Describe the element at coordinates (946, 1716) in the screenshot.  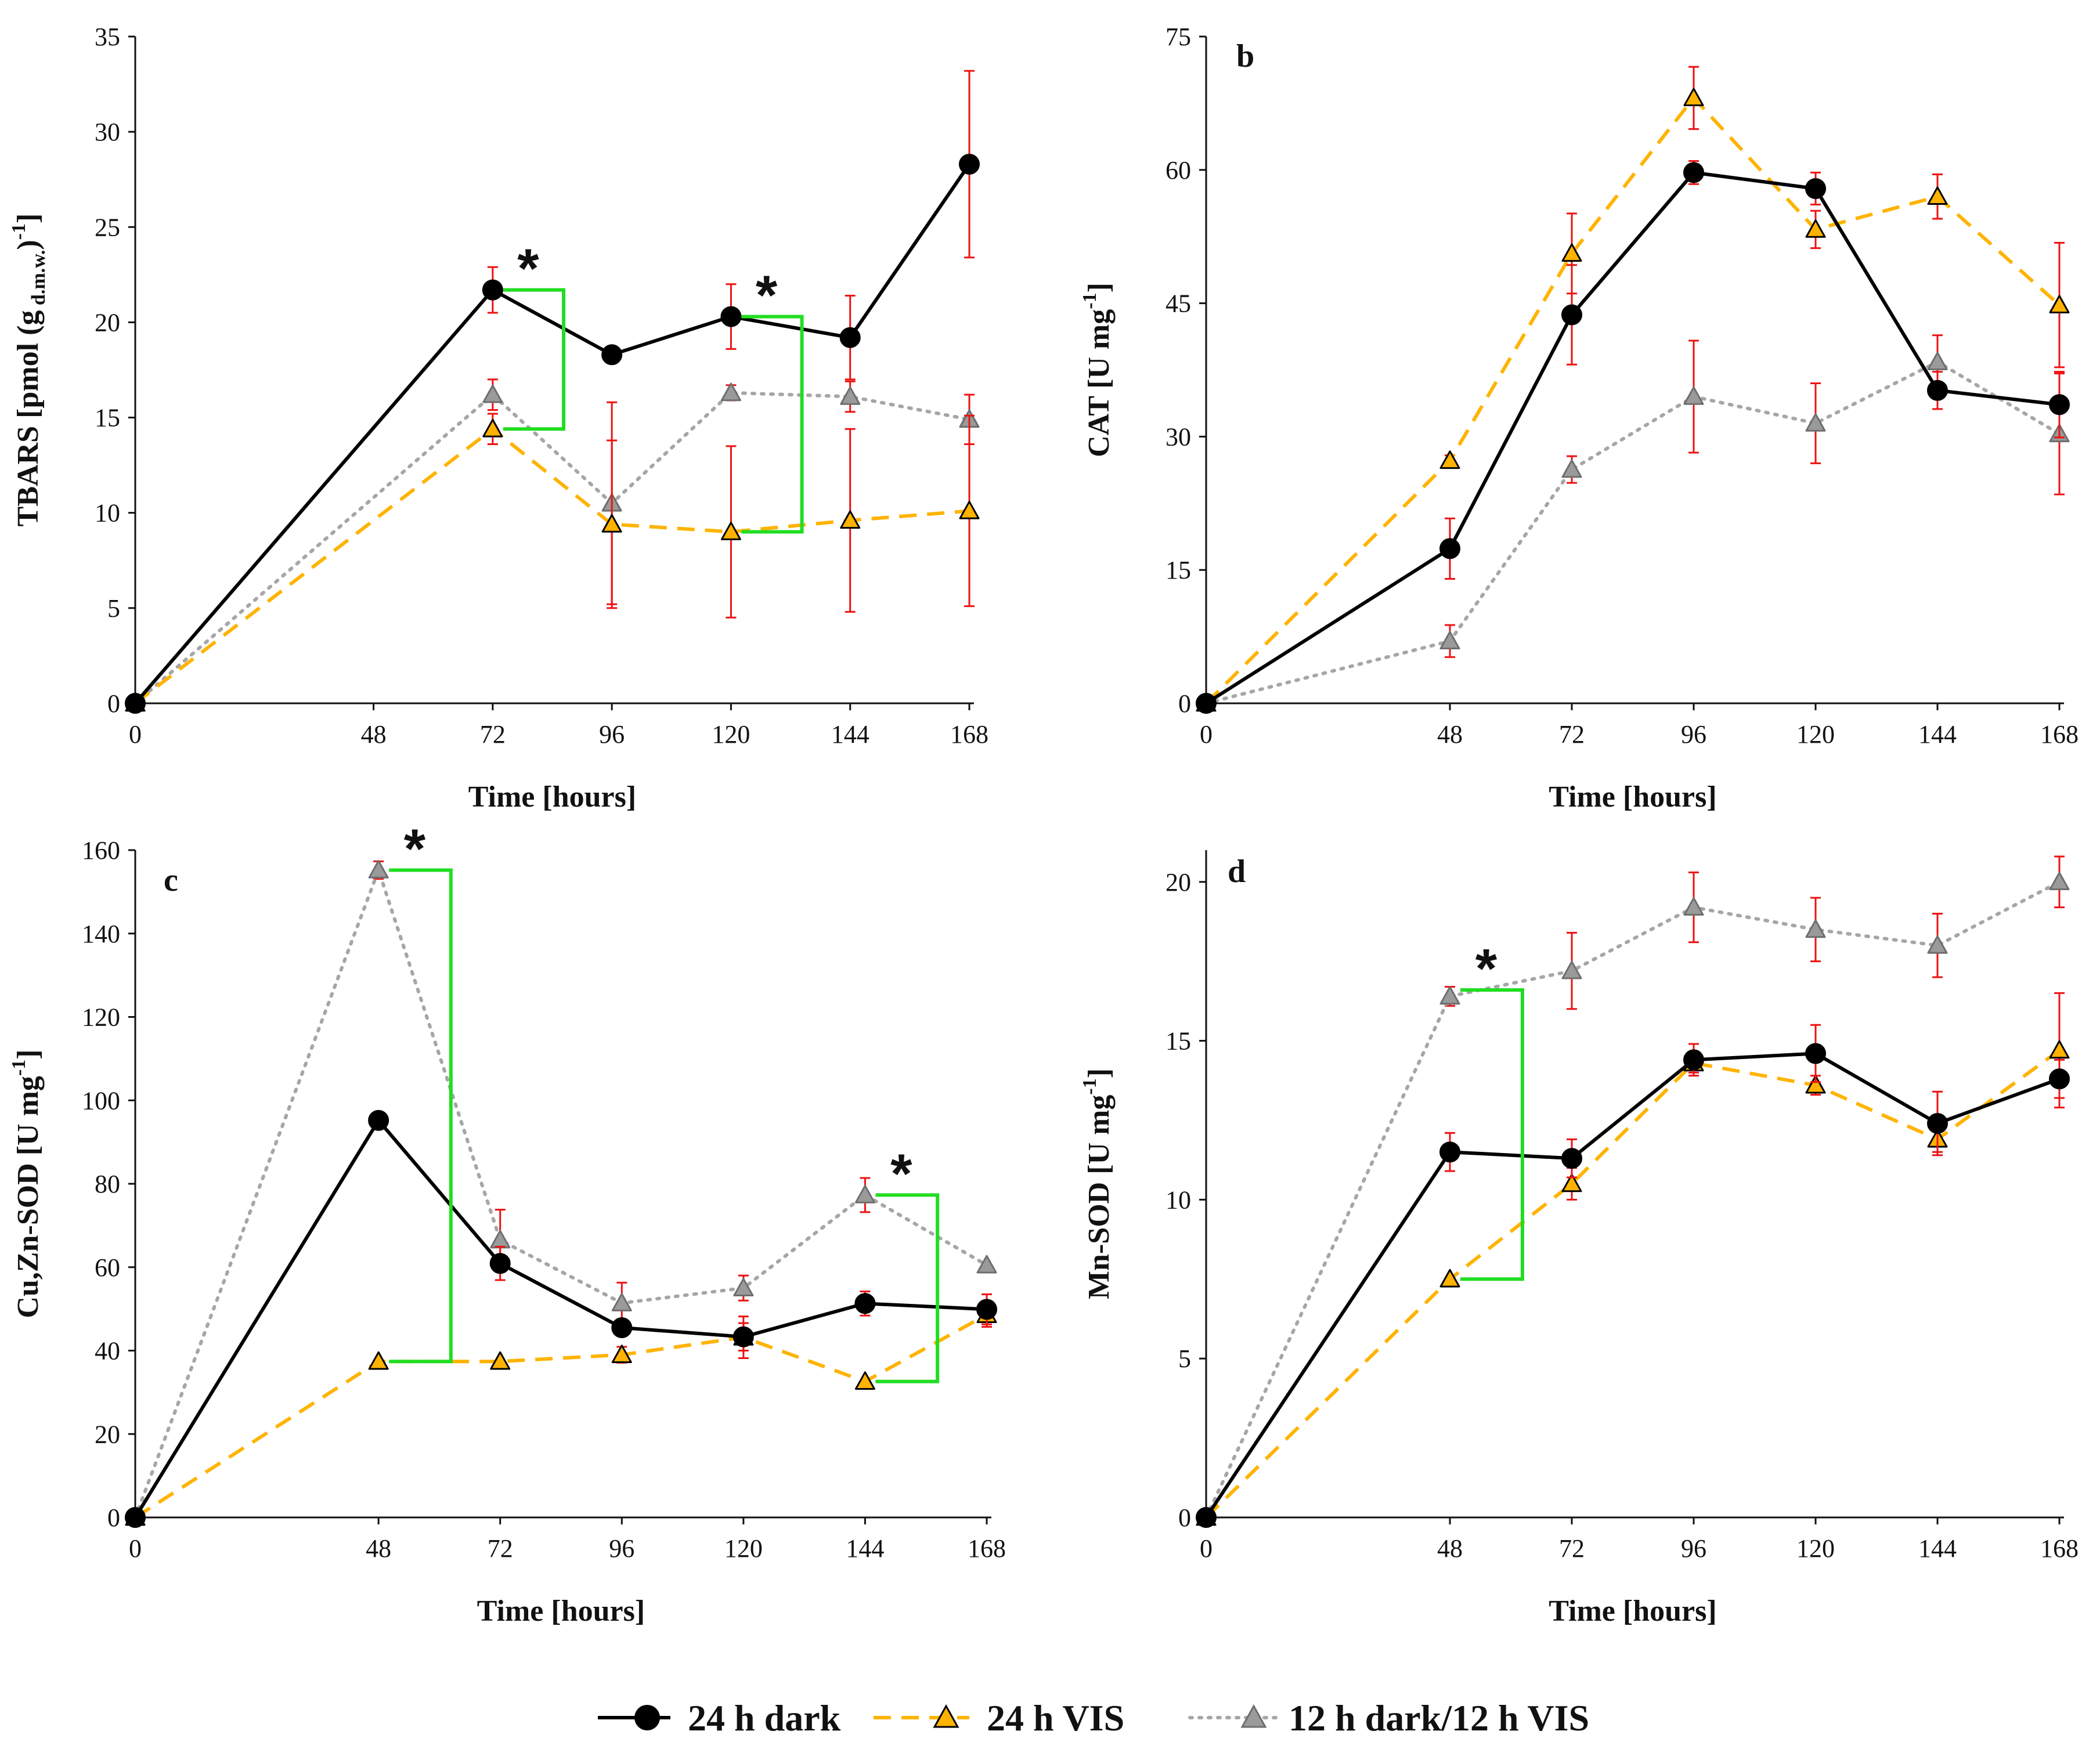
I see `legend-marker` at that location.